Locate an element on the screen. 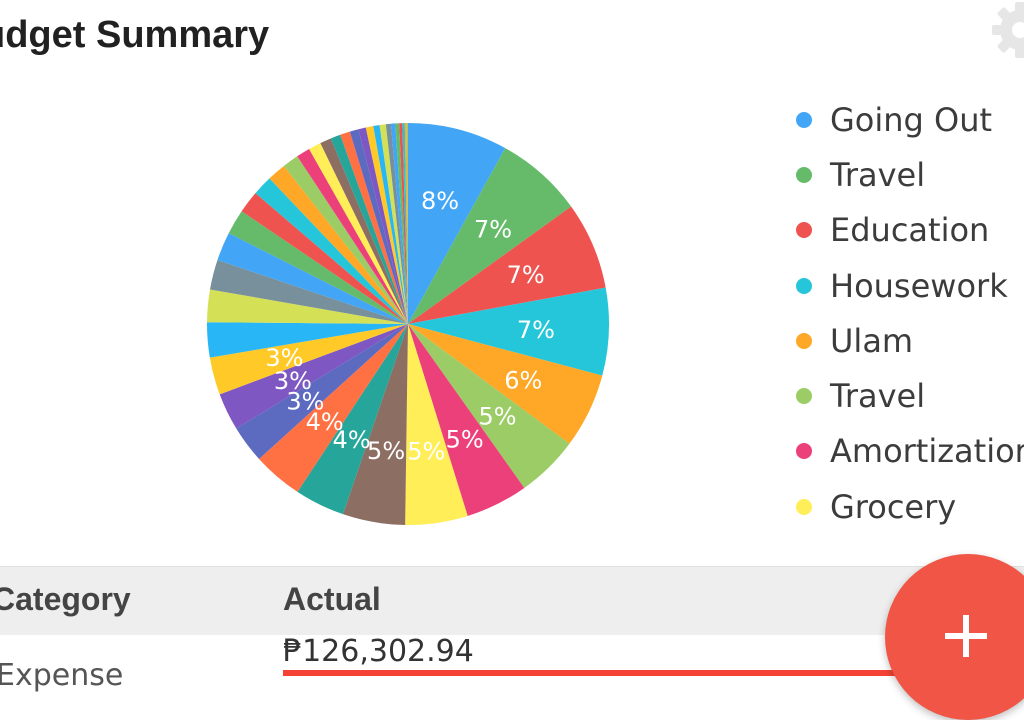 The width and height of the screenshot is (1024, 720). pie-slice-label: 6% is located at coordinates (523, 381).